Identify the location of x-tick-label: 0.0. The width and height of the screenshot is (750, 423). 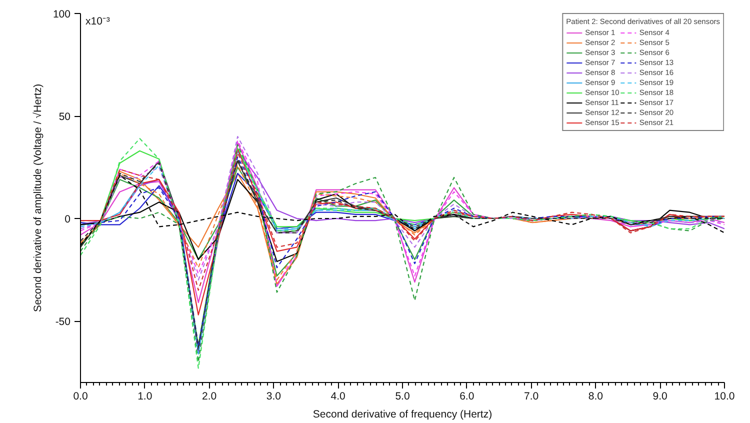
(80, 396).